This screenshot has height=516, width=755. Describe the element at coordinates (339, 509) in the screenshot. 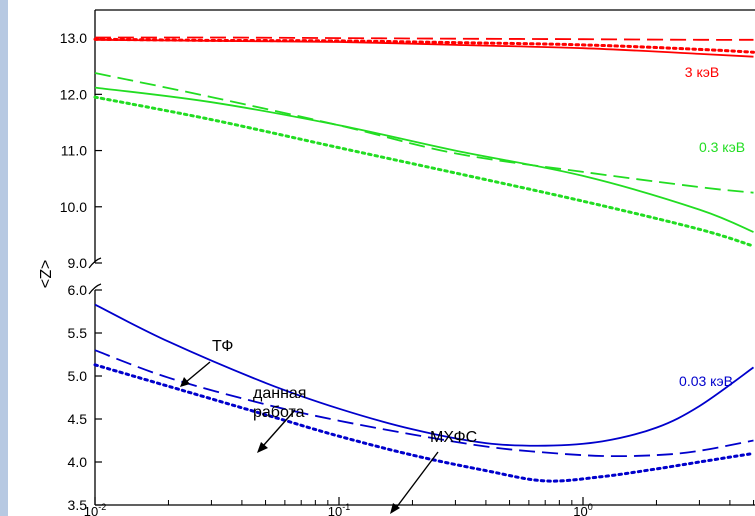

I see `x-tick-label-1: 10⁻¹` at that location.